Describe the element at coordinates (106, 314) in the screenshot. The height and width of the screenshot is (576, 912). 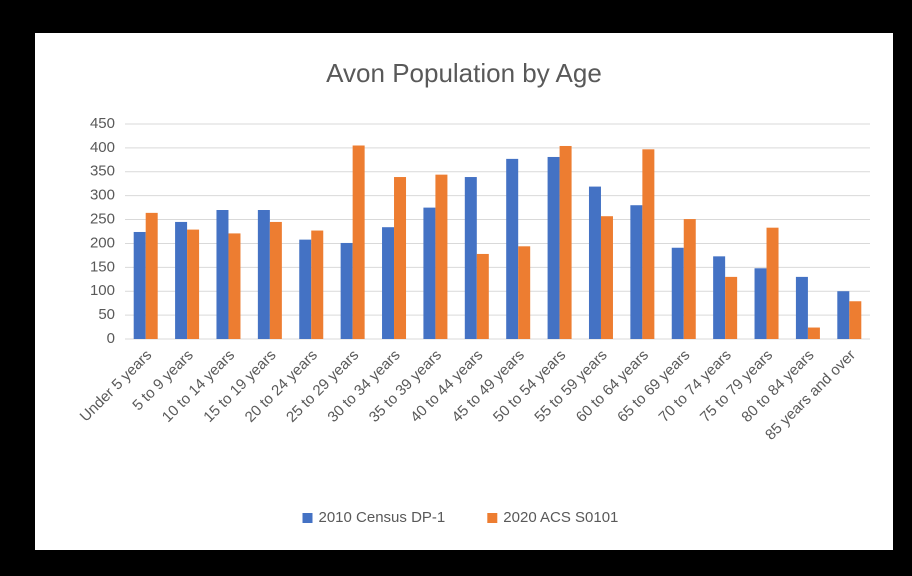
I see `y-tick-label: 50` at that location.